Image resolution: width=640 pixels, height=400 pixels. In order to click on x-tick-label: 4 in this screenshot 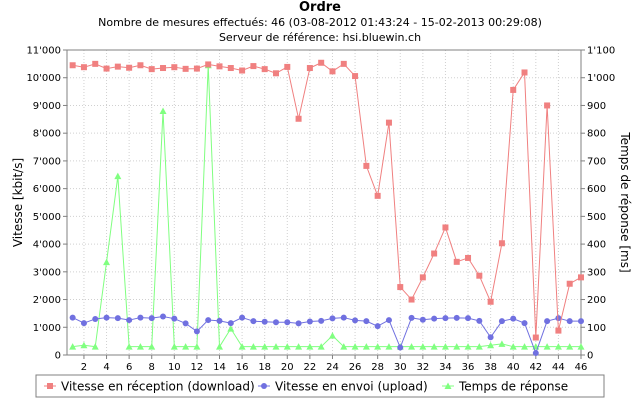, I will do `click(106, 367)`.